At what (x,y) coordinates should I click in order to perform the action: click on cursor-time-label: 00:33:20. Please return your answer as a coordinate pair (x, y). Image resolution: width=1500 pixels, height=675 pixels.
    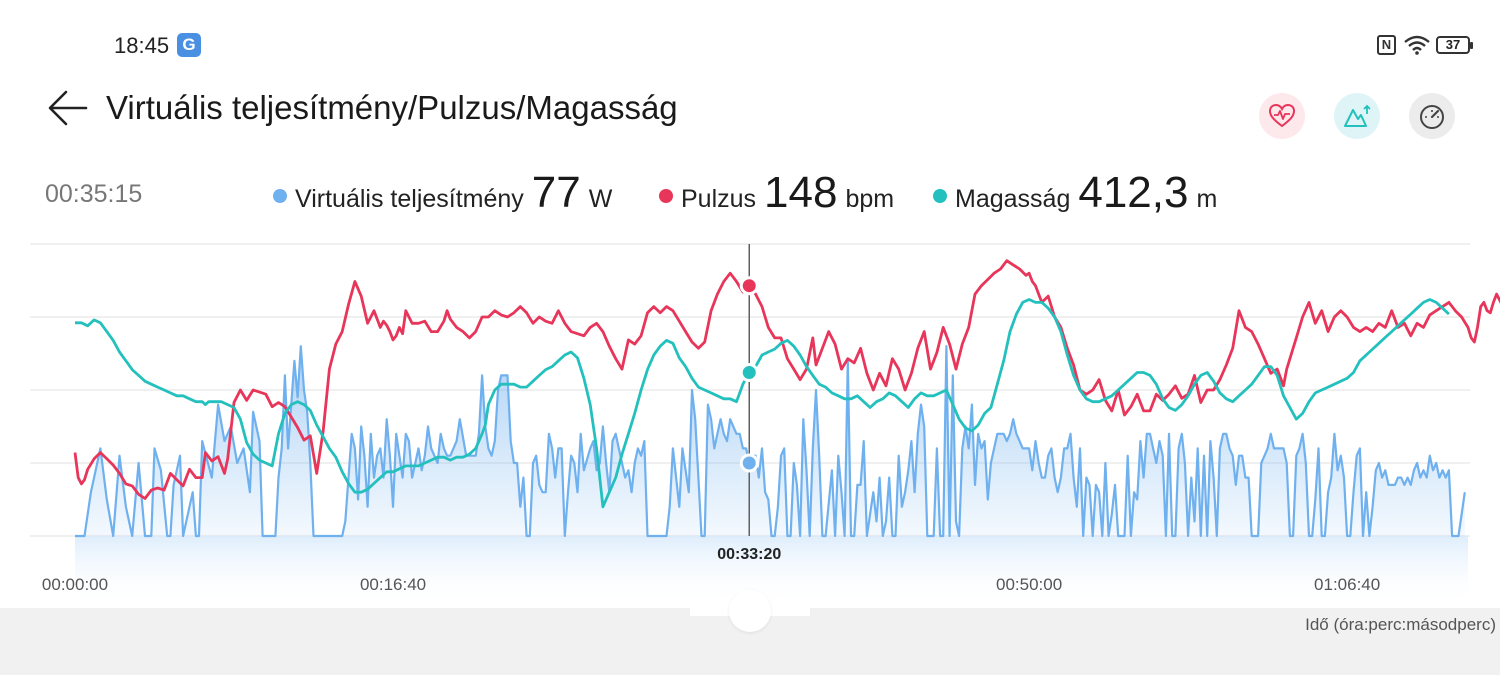
    Looking at the image, I should click on (749, 554).